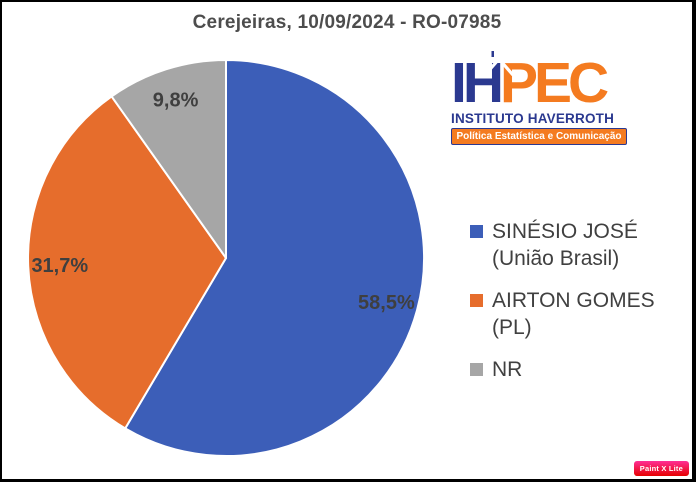  What do you see at coordinates (347, 22) in the screenshot?
I see `chart-title: Cerejeiras, 10/09/2024 - RO-07985` at bounding box center [347, 22].